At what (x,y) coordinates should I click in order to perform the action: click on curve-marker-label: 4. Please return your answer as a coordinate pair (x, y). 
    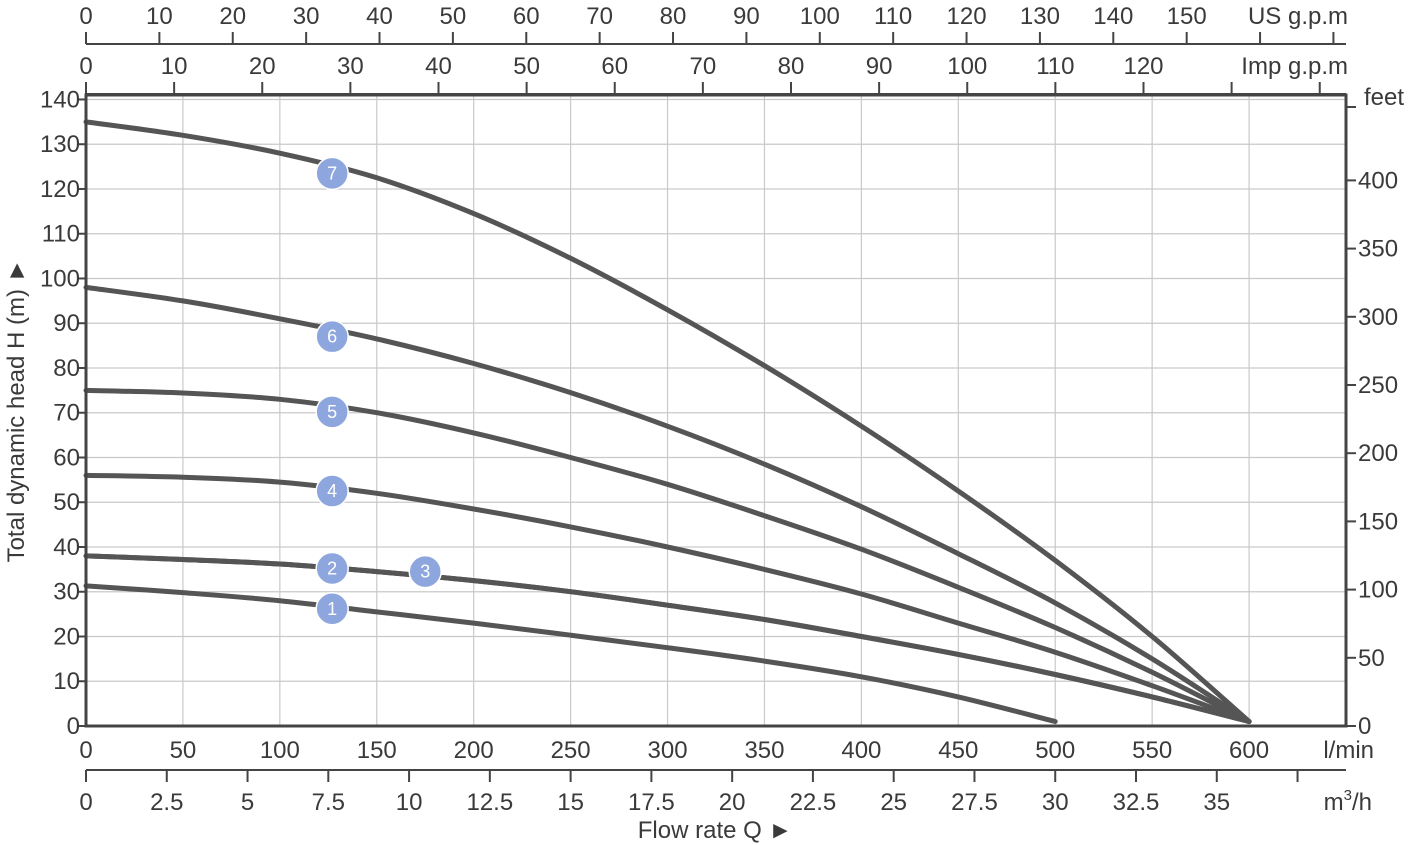
    Looking at the image, I should click on (332, 491).